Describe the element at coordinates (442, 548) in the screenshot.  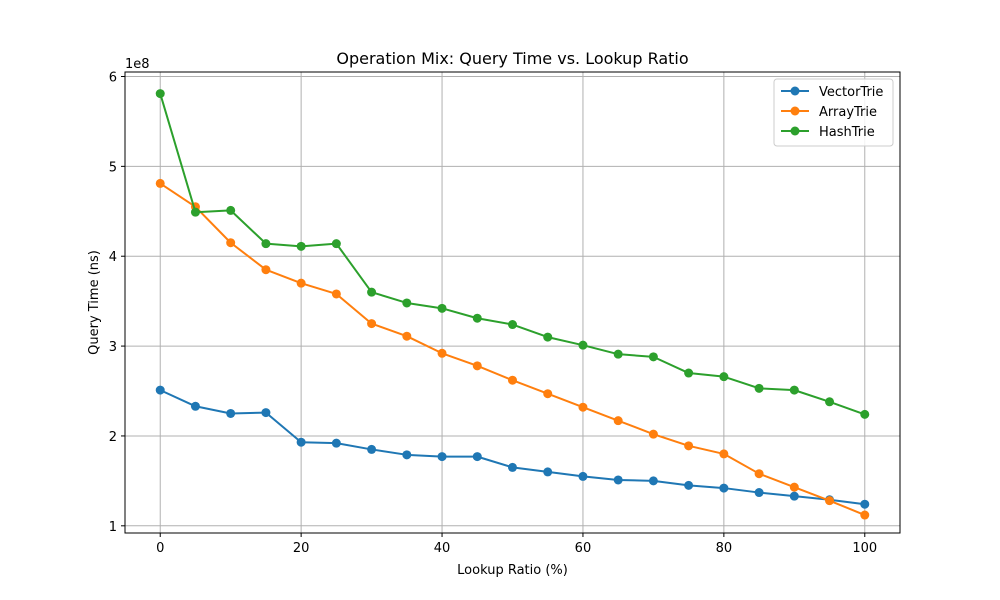
I see `x-tick-label: 40` at that location.